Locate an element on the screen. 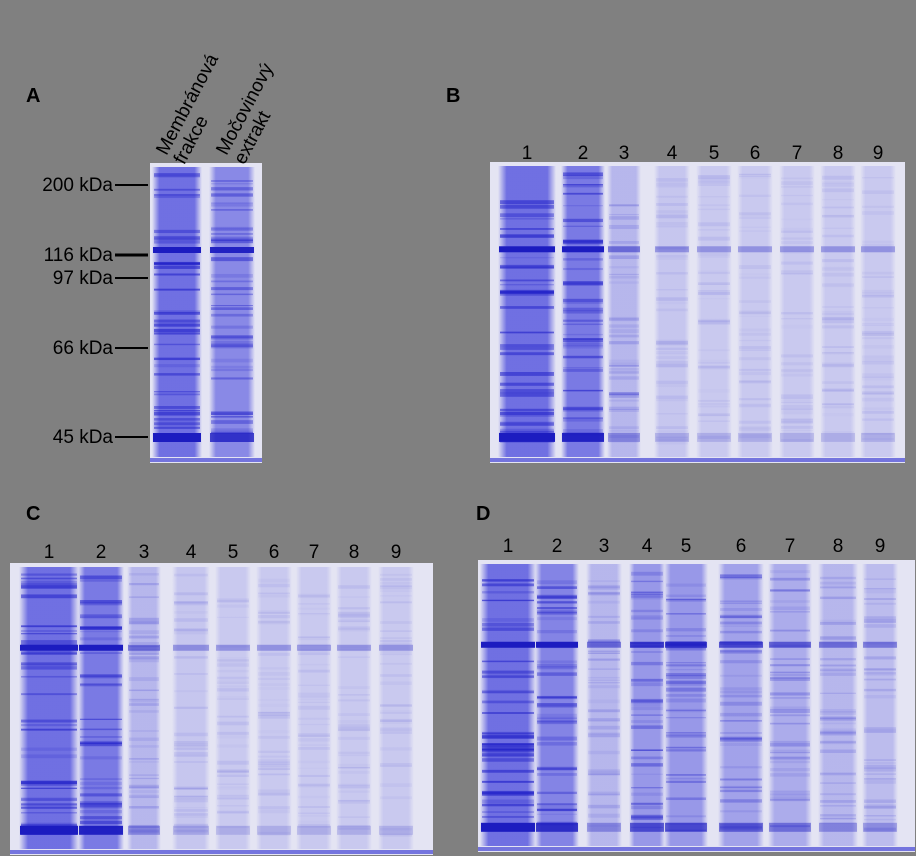  lane-number: 8 is located at coordinates (838, 153).